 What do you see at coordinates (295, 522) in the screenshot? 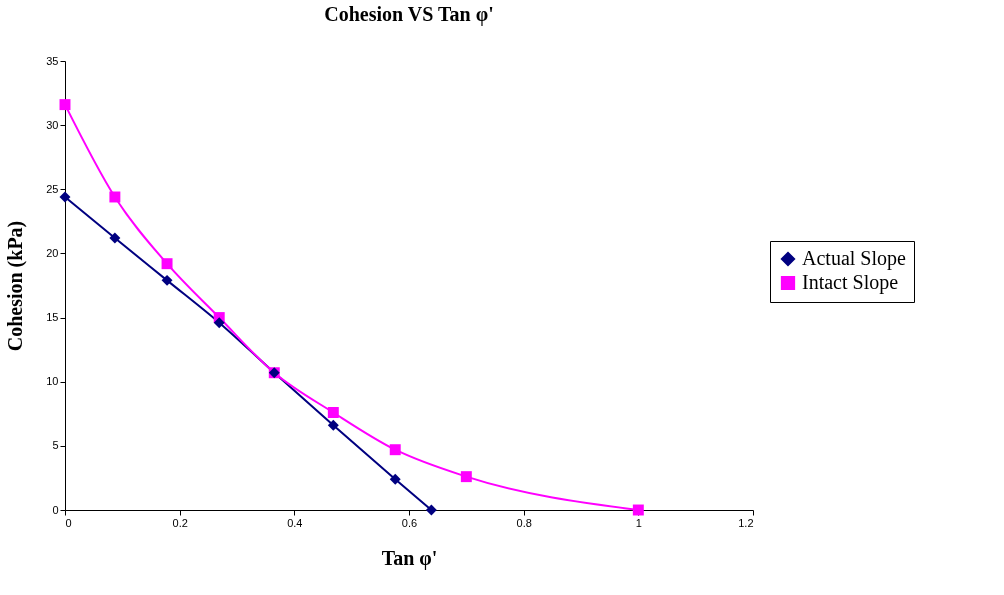
I see `x-tick-label: 0.4` at bounding box center [295, 522].